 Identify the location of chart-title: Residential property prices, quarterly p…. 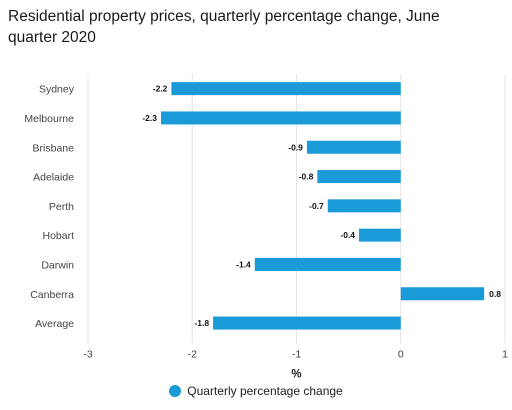
(224, 27).